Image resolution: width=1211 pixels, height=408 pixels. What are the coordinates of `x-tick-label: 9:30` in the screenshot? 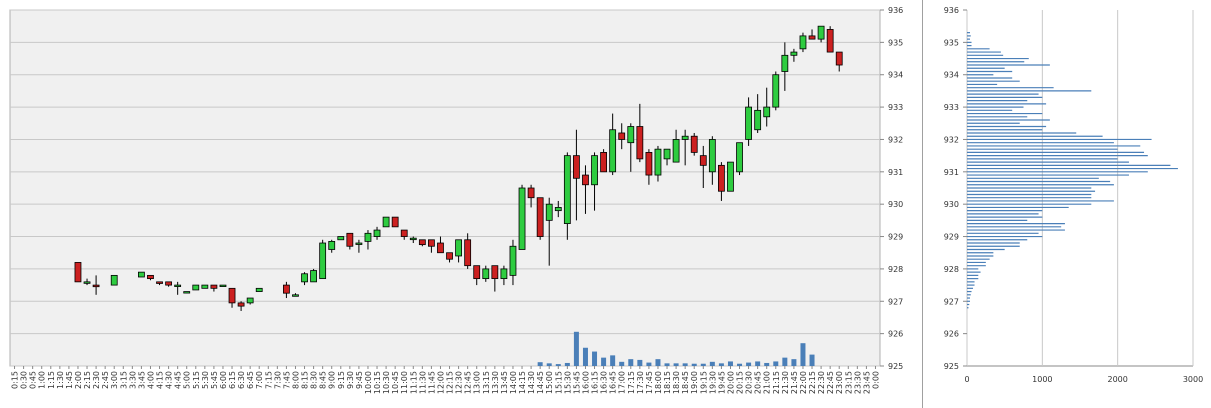 It's located at (350, 380).